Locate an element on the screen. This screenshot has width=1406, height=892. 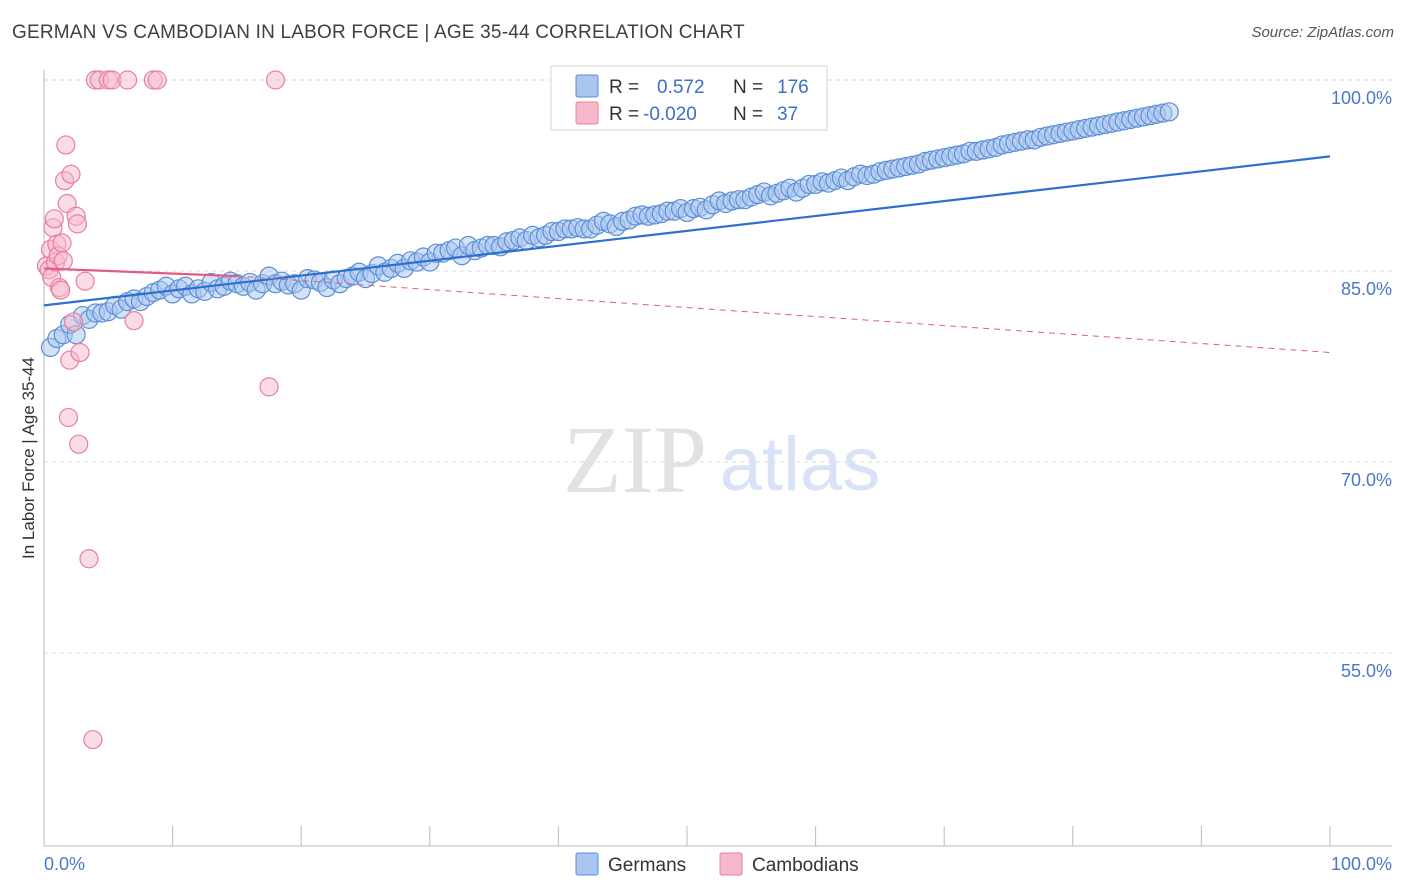
watermark-atlas: atlas is located at coordinates (800, 464).